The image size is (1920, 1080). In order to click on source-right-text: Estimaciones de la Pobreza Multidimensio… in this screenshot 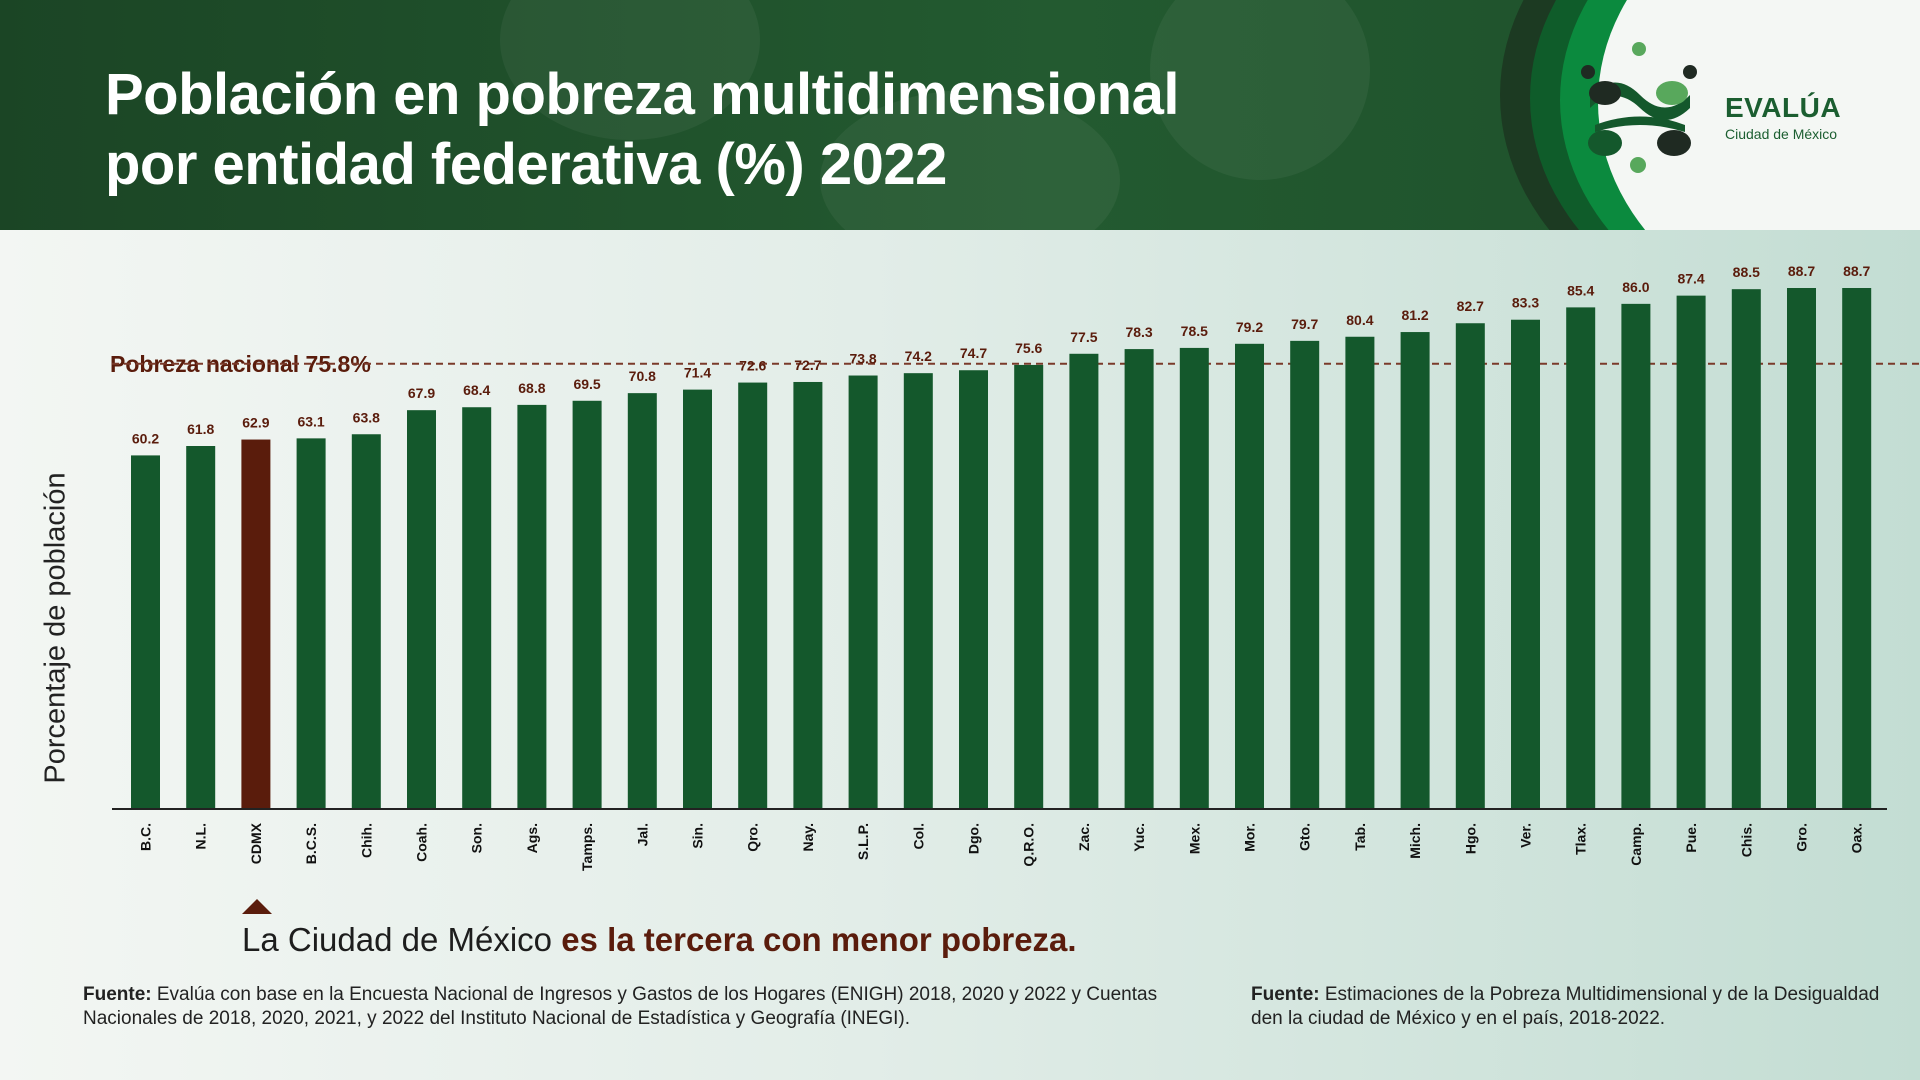, I will do `click(1565, 1006)`.